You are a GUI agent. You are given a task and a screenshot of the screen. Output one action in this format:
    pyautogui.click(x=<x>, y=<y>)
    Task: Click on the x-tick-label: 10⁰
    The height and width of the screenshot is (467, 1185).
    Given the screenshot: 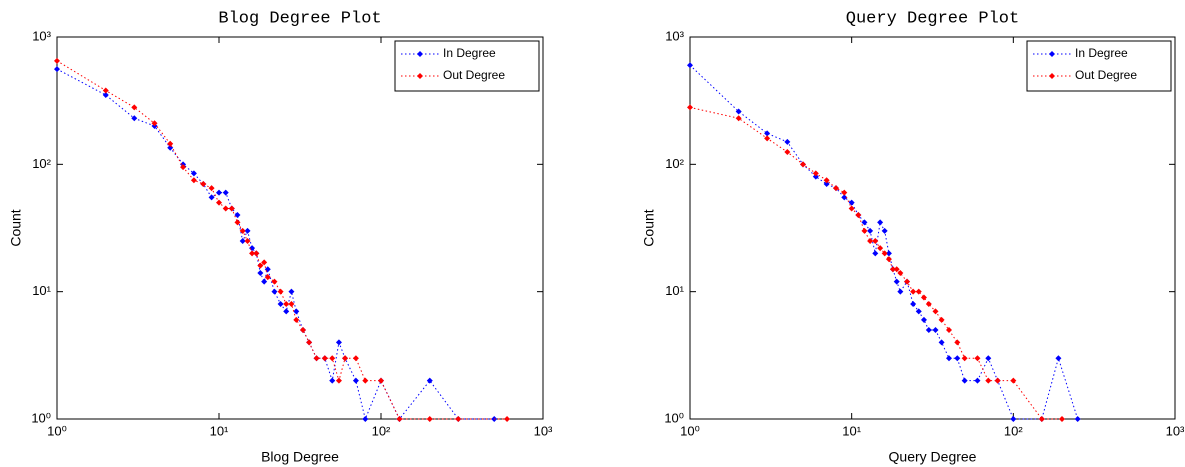 What is the action you would take?
    pyautogui.click(x=57, y=430)
    